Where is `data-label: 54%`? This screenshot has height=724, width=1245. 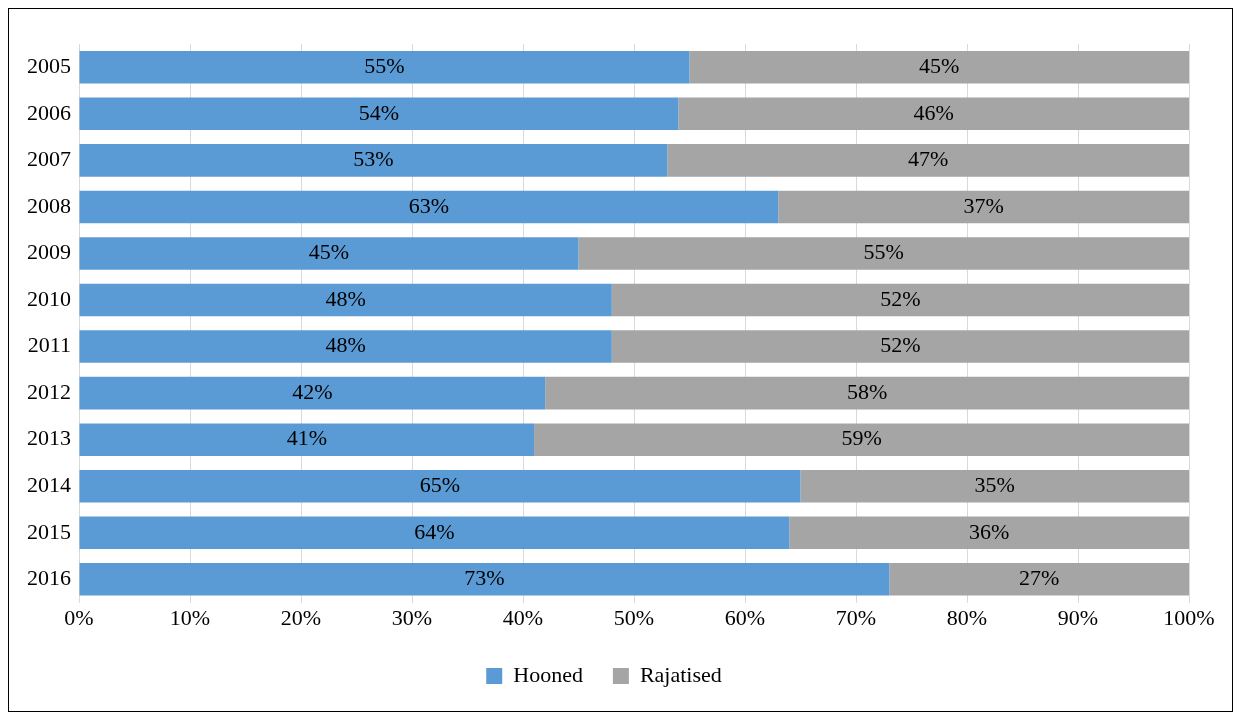
data-label: 54% is located at coordinates (379, 112).